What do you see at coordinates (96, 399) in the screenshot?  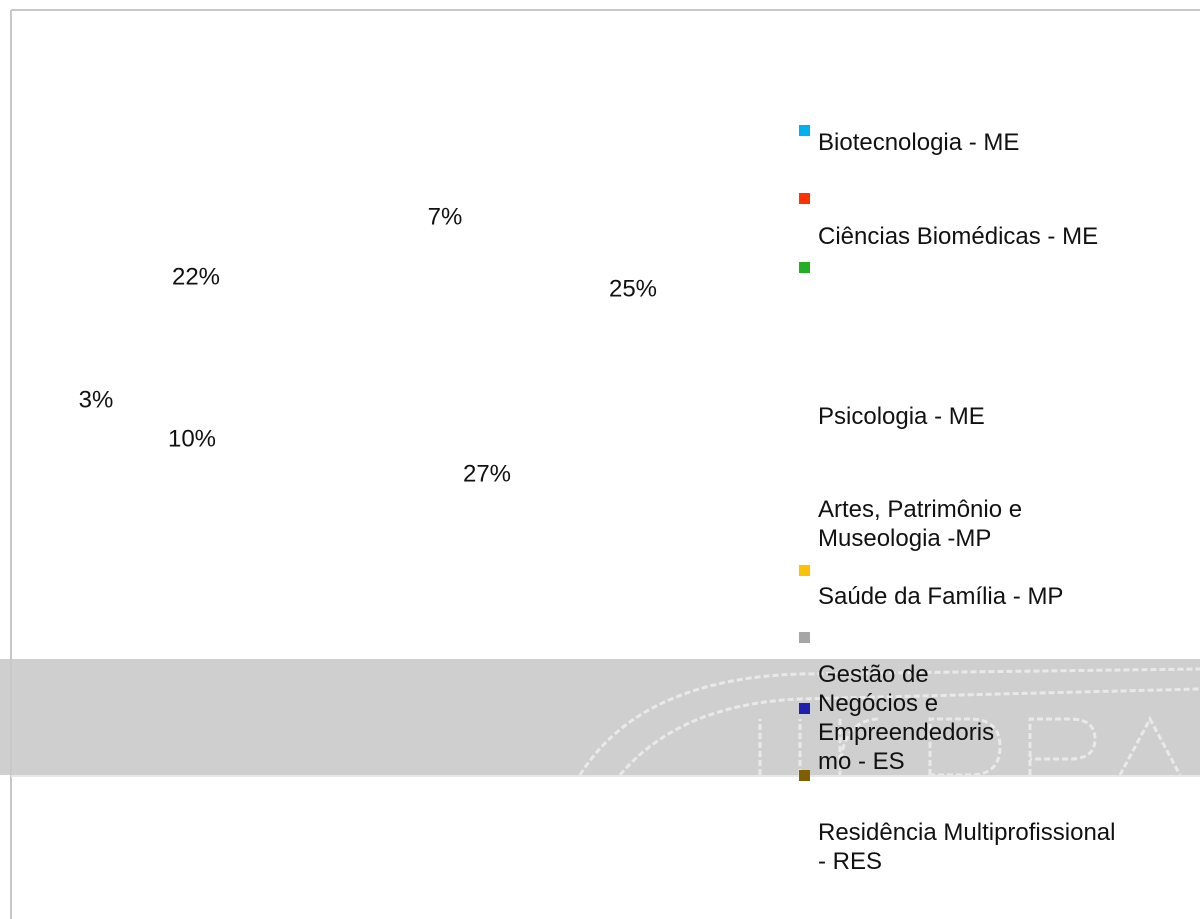 I see `data-label: 3%` at bounding box center [96, 399].